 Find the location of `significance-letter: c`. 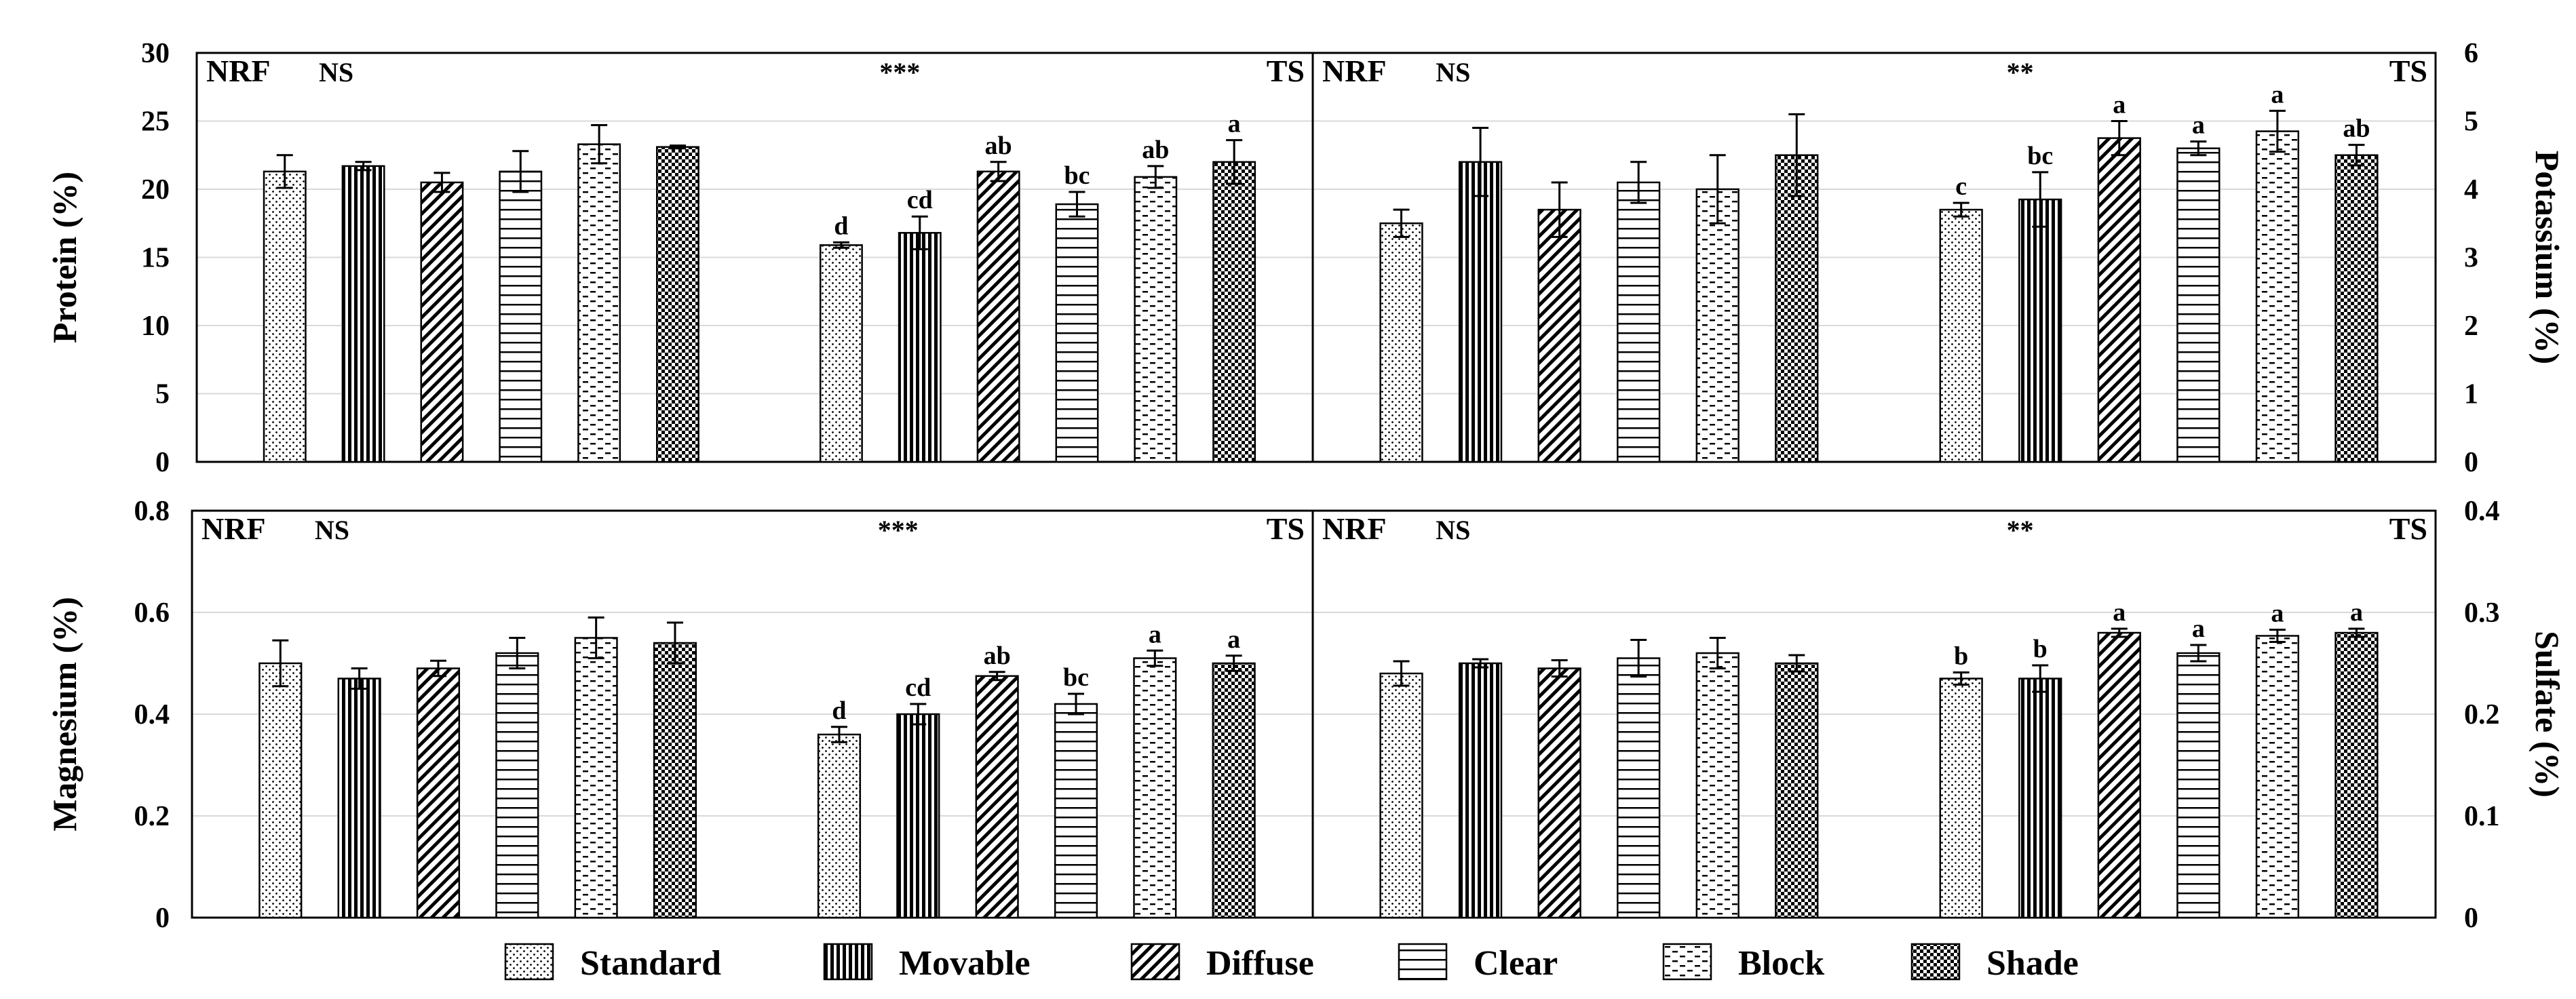

significance-letter: c is located at coordinates (1961, 186).